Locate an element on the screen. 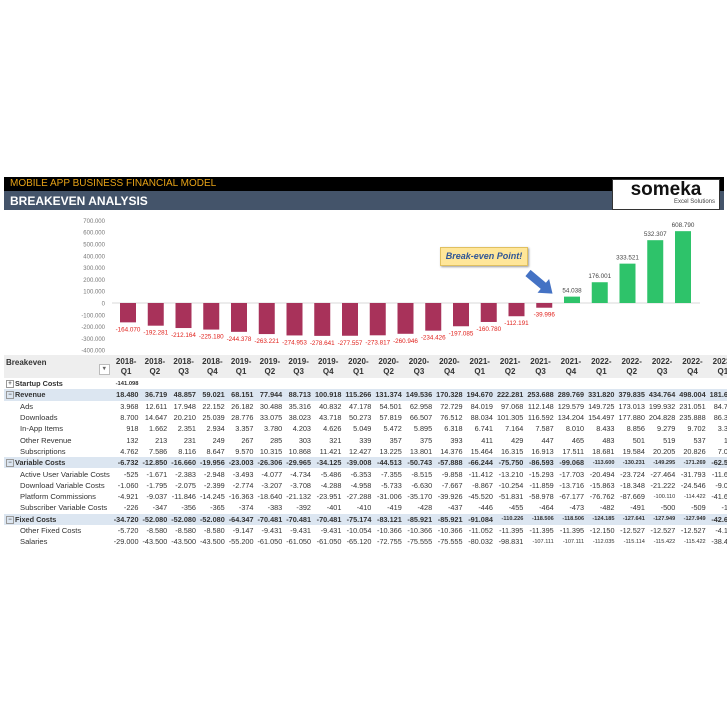 This screenshot has width=727, height=727. value-cell: -65.120 is located at coordinates (359, 542).